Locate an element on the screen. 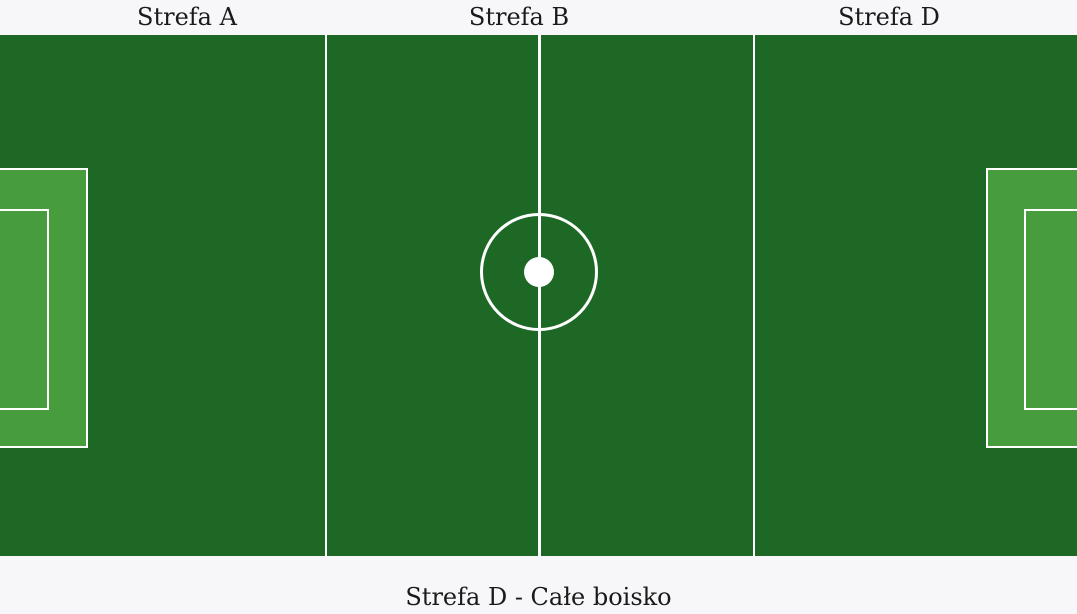  pitch-caption: Strefa D - Całe boisko is located at coordinates (538, 597).